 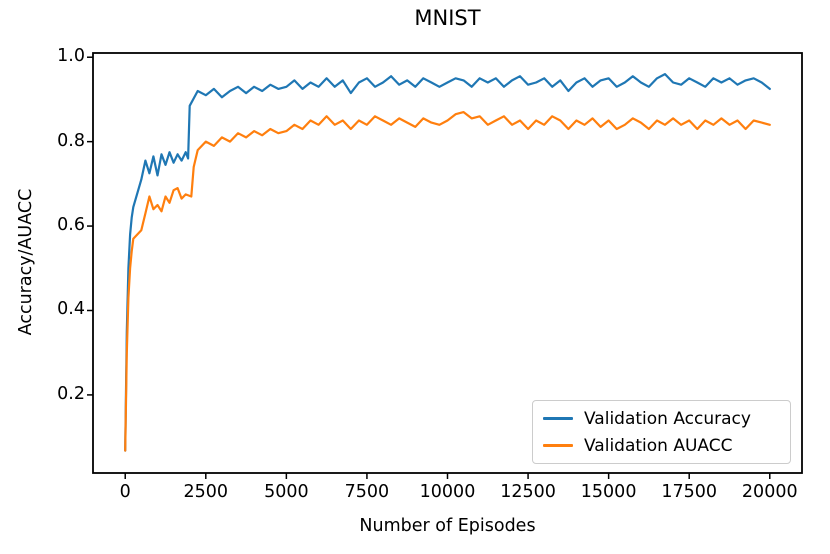 What do you see at coordinates (71, 309) in the screenshot?
I see `y-tick-label: 0.4` at bounding box center [71, 309].